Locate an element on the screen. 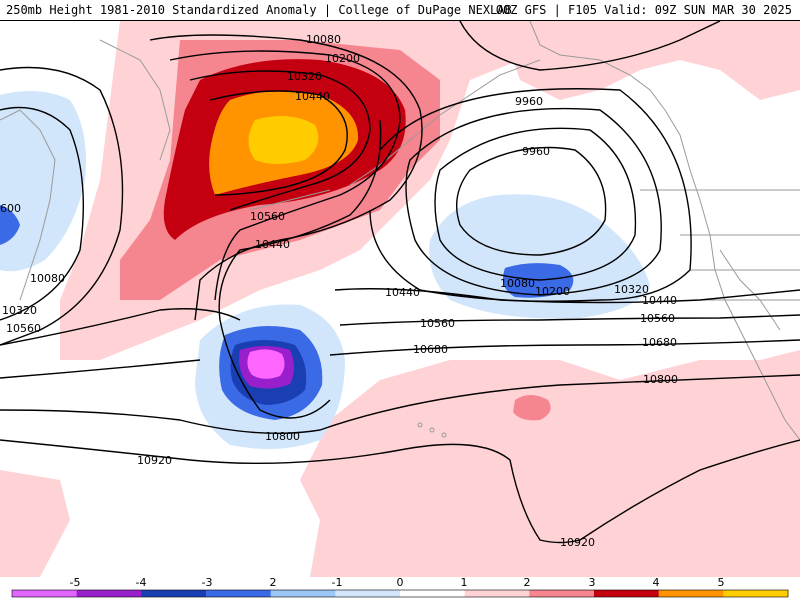  contour-label: 600 is located at coordinates (10, 208).